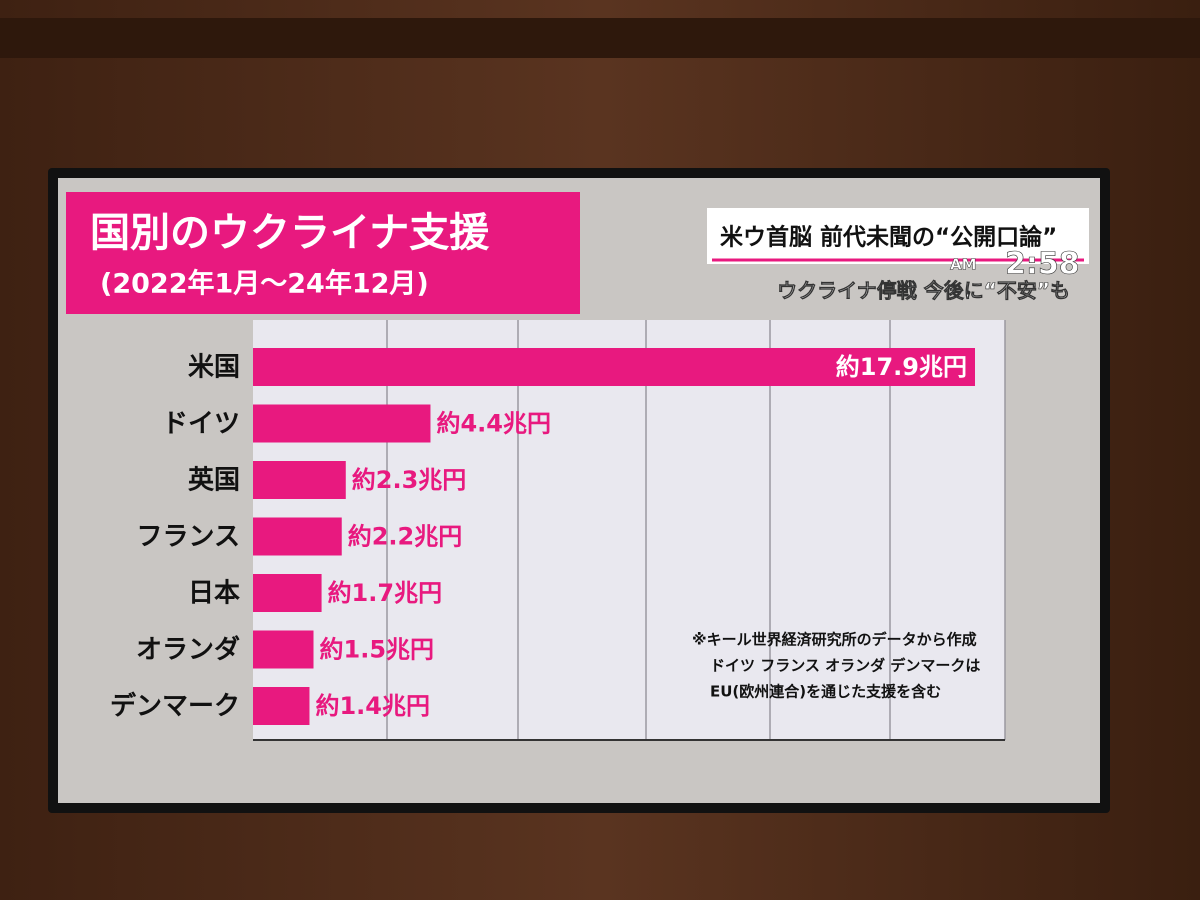 The height and width of the screenshot is (900, 1200). I want to click on value-label: 約1.4兆円, so click(372, 706).